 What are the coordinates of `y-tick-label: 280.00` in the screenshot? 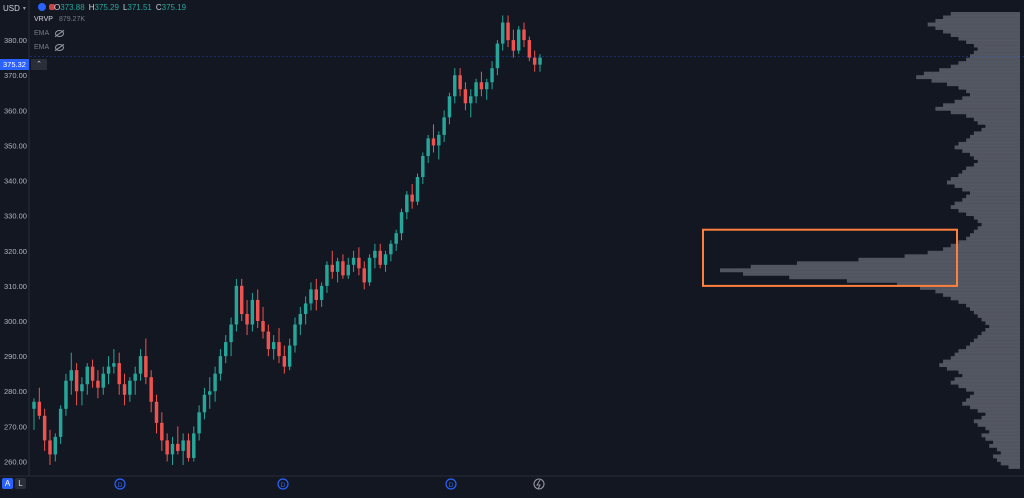 It's located at (15, 391).